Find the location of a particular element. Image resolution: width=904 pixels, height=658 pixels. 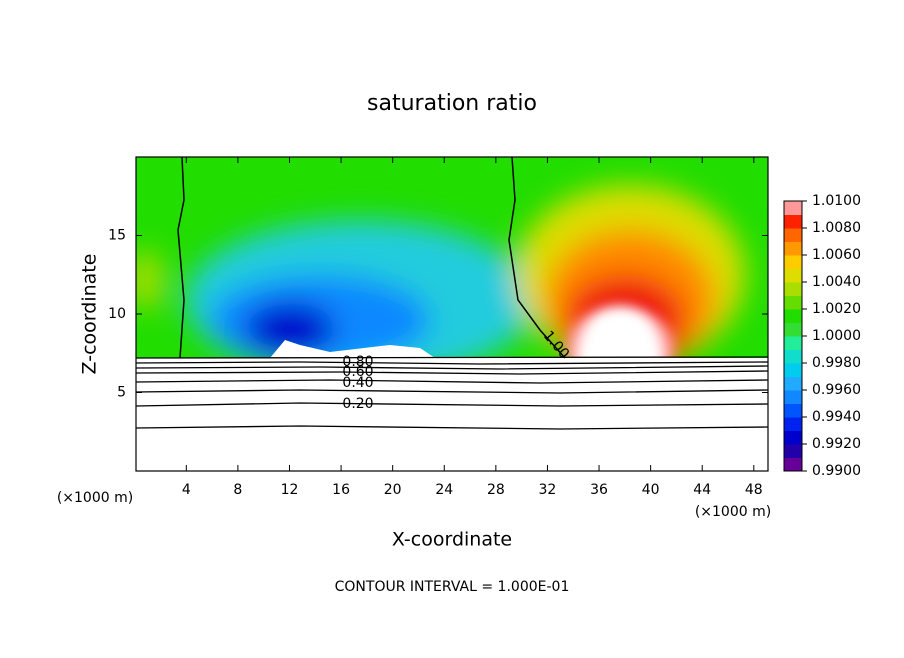

y-tick-label: 15 is located at coordinates (117, 236).